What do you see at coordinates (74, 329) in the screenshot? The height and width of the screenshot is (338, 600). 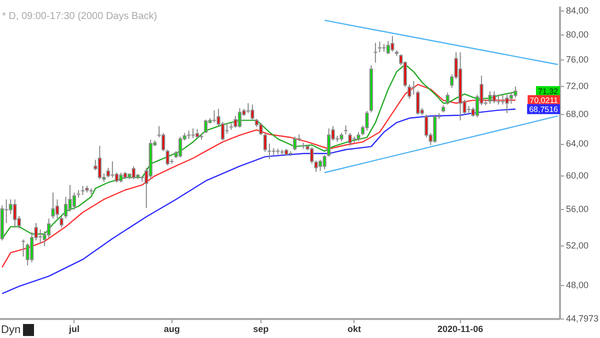 I see `x-tick-label: jul` at bounding box center [74, 329].